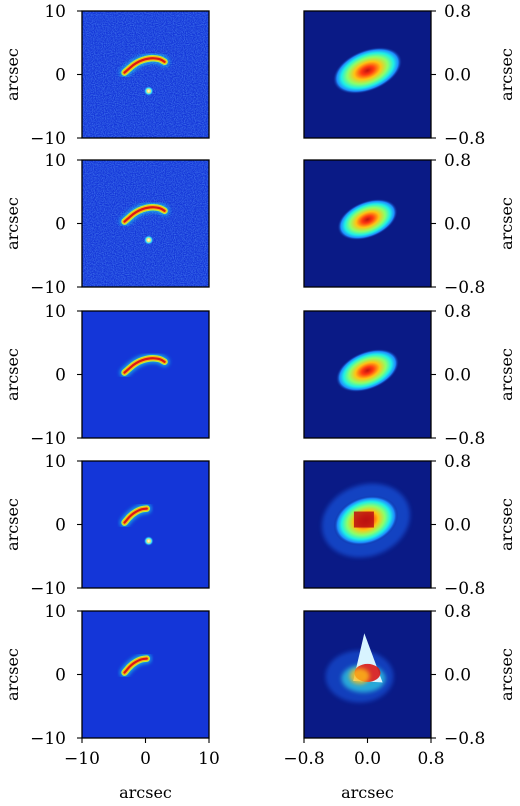 Image resolution: width=520 pixels, height=806 pixels. I want to click on right-xlabel: arcsec, so click(367, 792).